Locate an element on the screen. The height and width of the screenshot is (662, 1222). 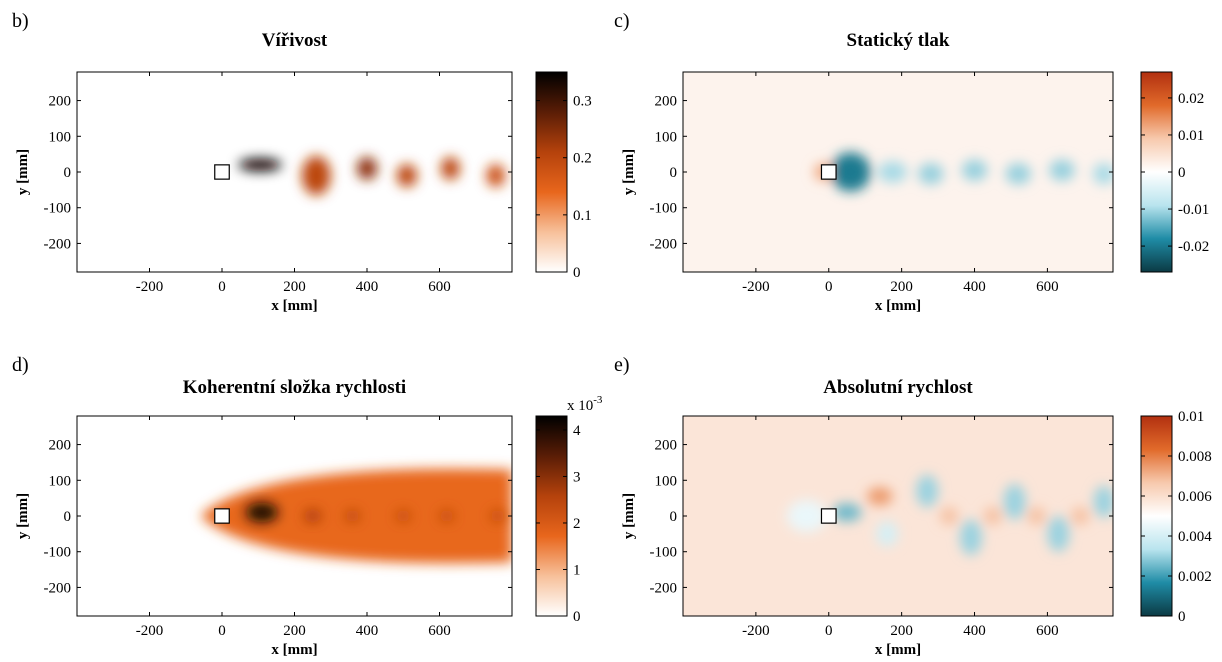
colorbar-tick-label: -0.02 is located at coordinates (1193, 247).